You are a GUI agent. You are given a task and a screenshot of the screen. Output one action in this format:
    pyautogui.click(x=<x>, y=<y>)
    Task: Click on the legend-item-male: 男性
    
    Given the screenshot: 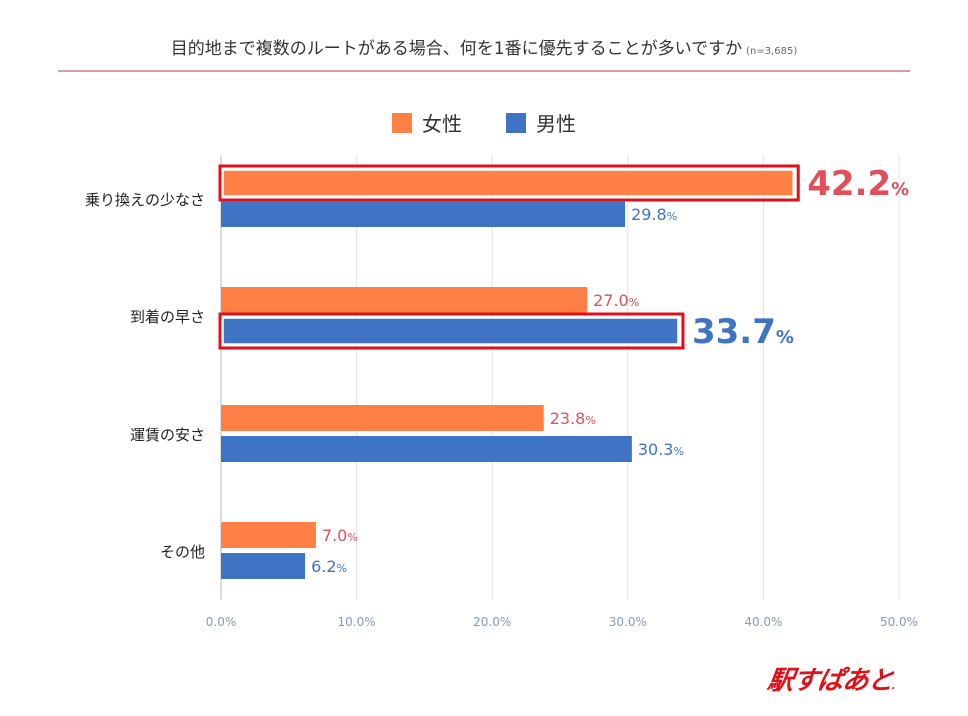 What is the action you would take?
    pyautogui.click(x=541, y=122)
    